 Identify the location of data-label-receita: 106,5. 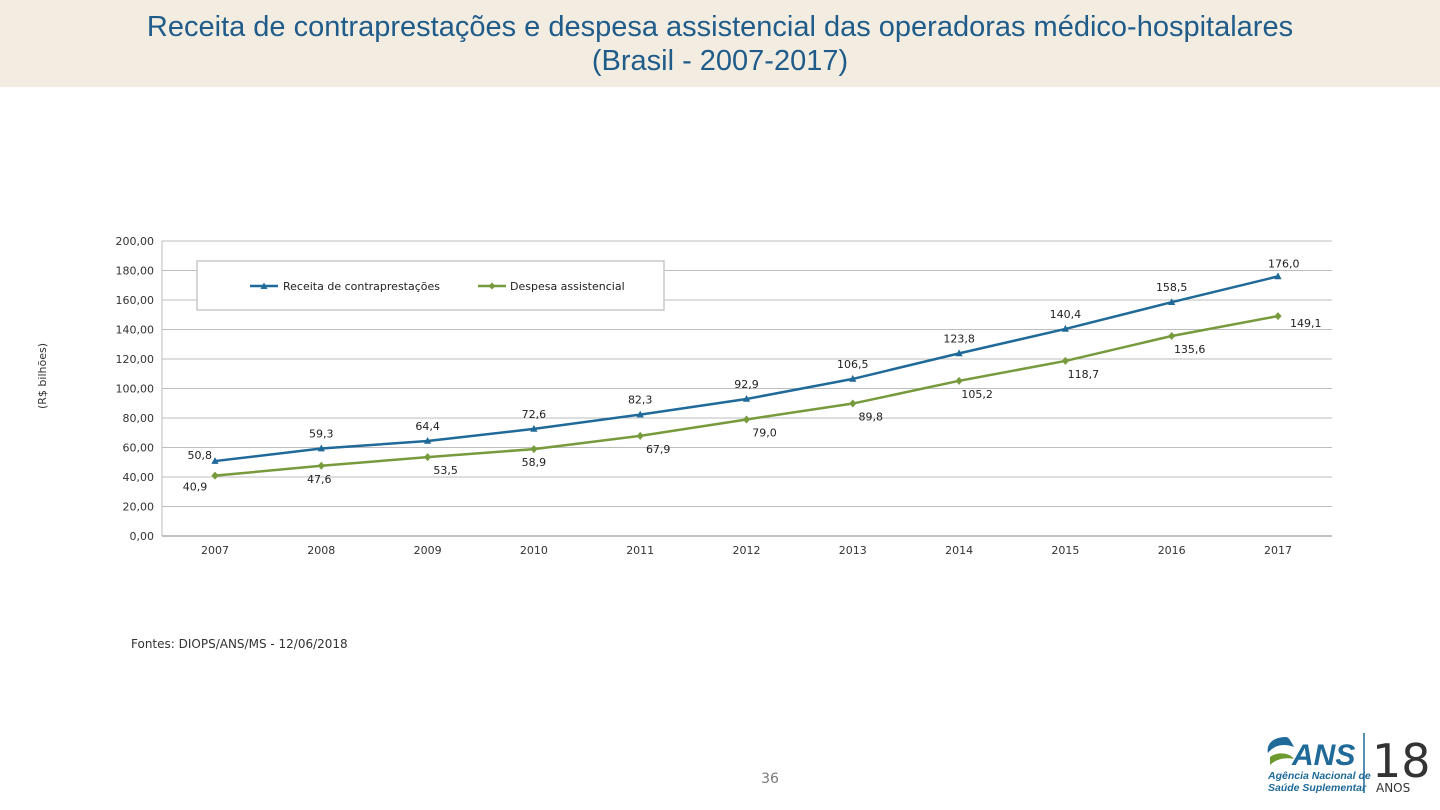
(853, 364).